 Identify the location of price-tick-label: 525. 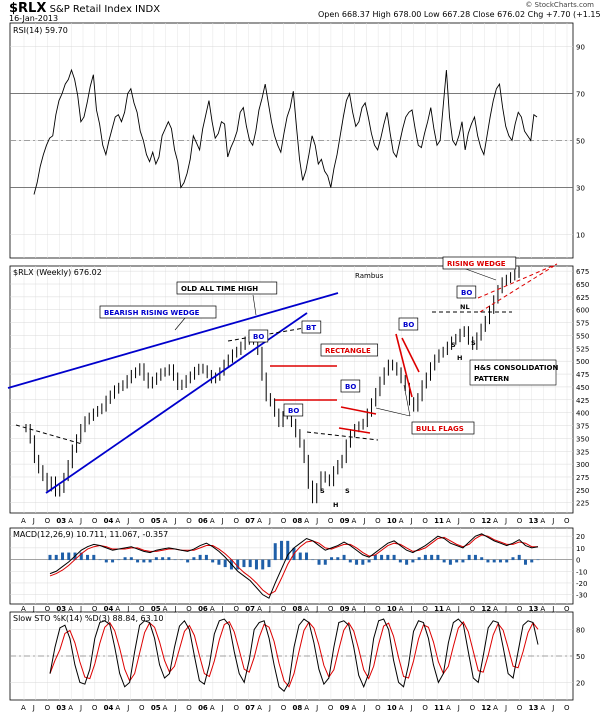
(582, 349).